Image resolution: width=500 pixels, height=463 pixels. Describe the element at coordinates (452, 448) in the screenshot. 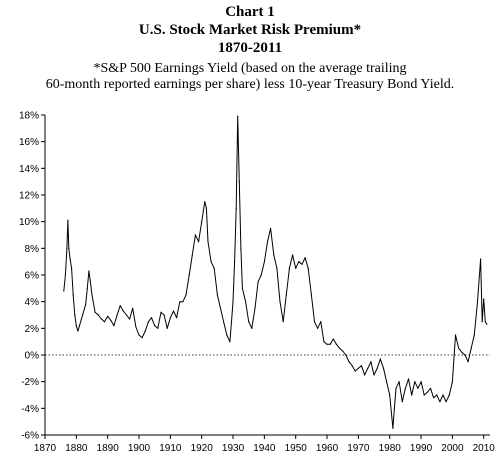

I see `x-tick-label: 2000` at that location.